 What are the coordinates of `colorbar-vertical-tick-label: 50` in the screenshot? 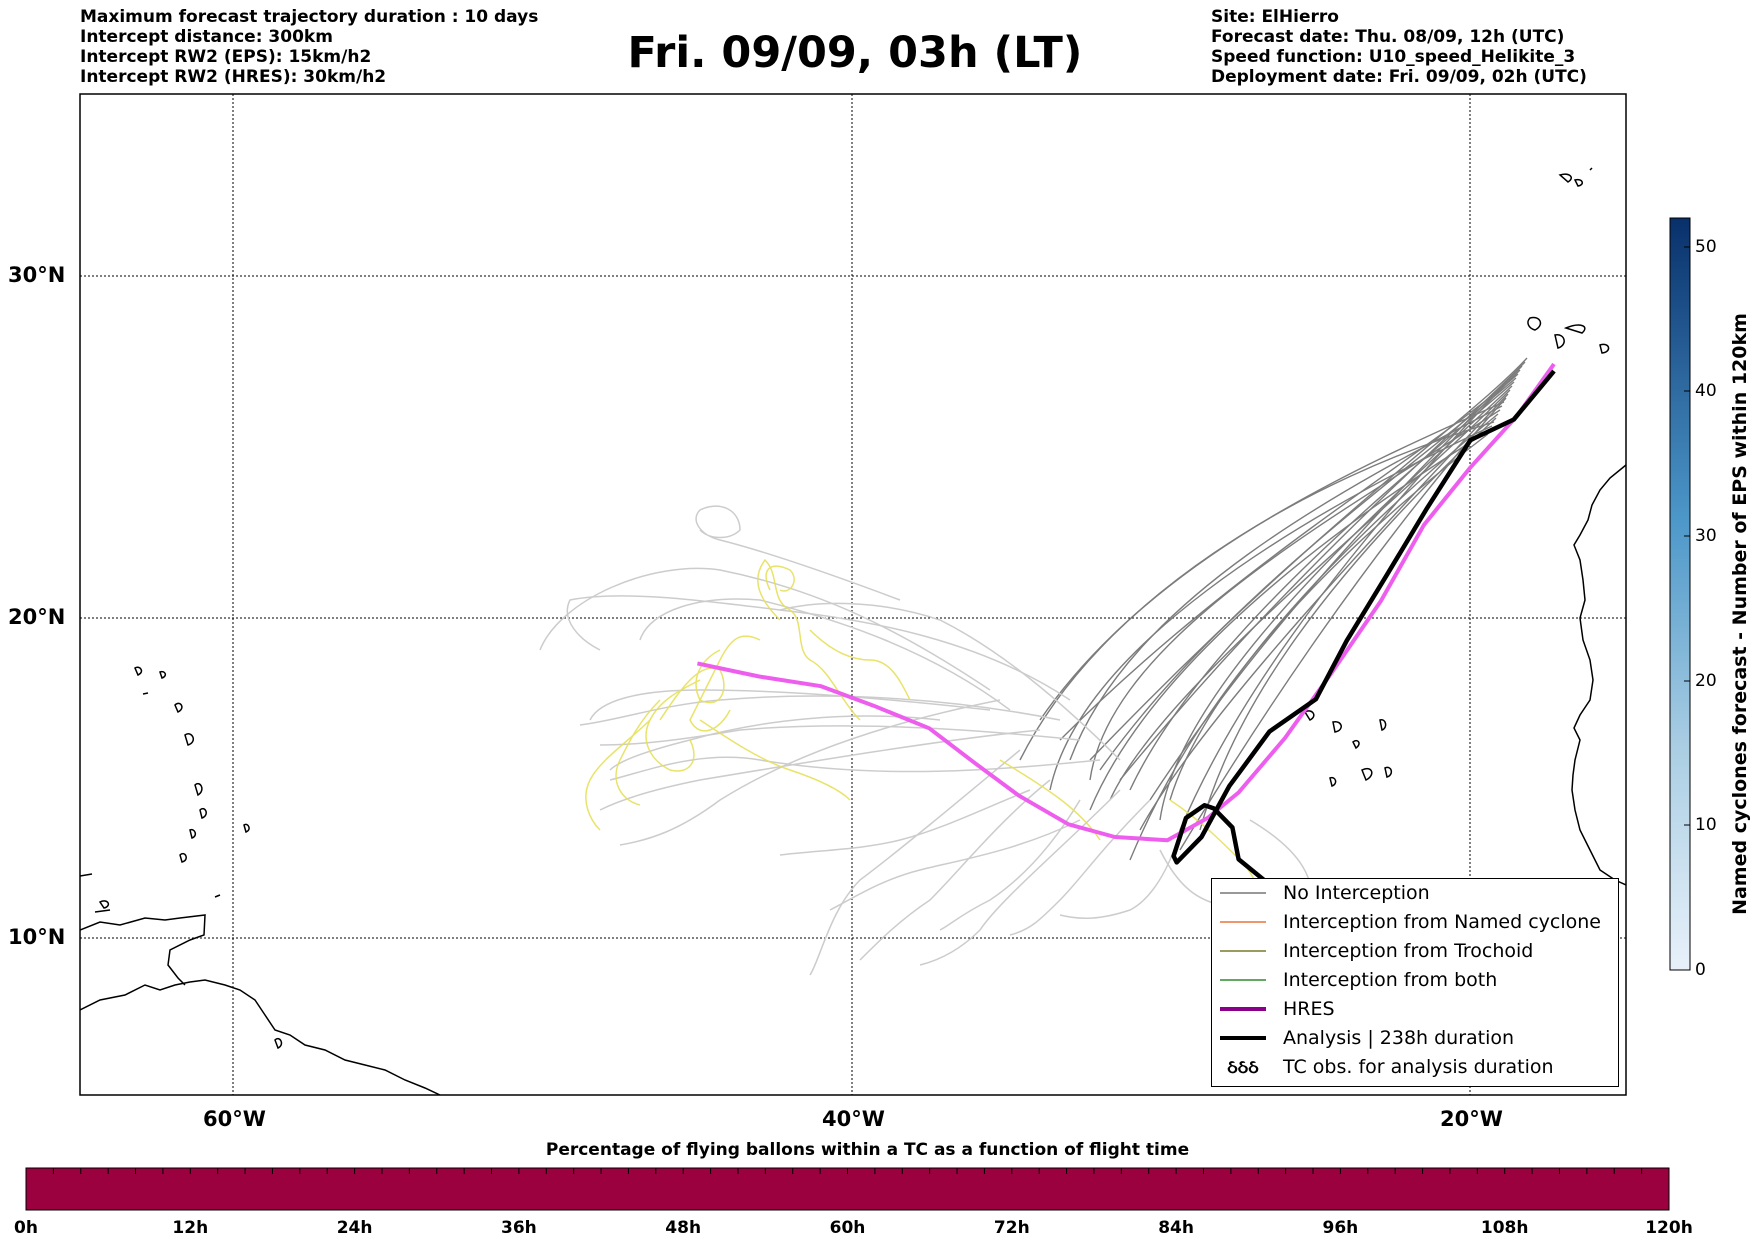 It's located at (1706, 247).